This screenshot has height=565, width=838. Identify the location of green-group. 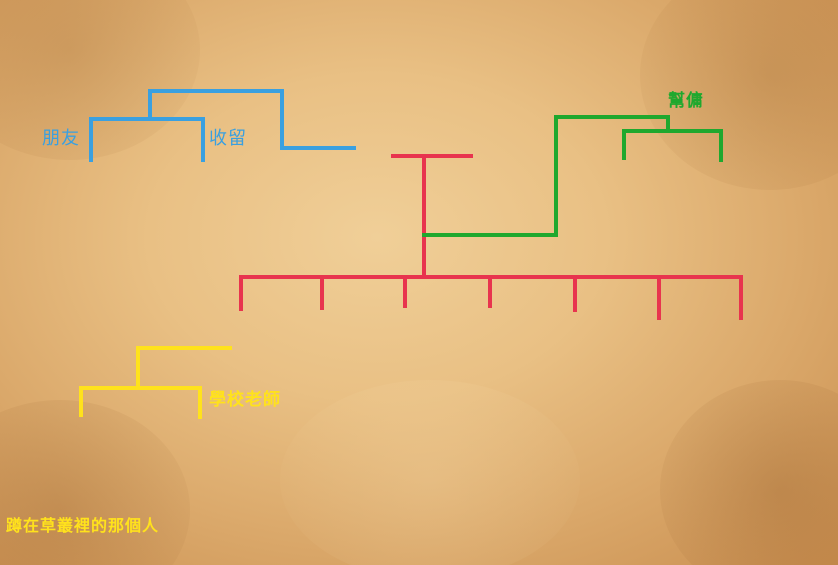
(572, 176).